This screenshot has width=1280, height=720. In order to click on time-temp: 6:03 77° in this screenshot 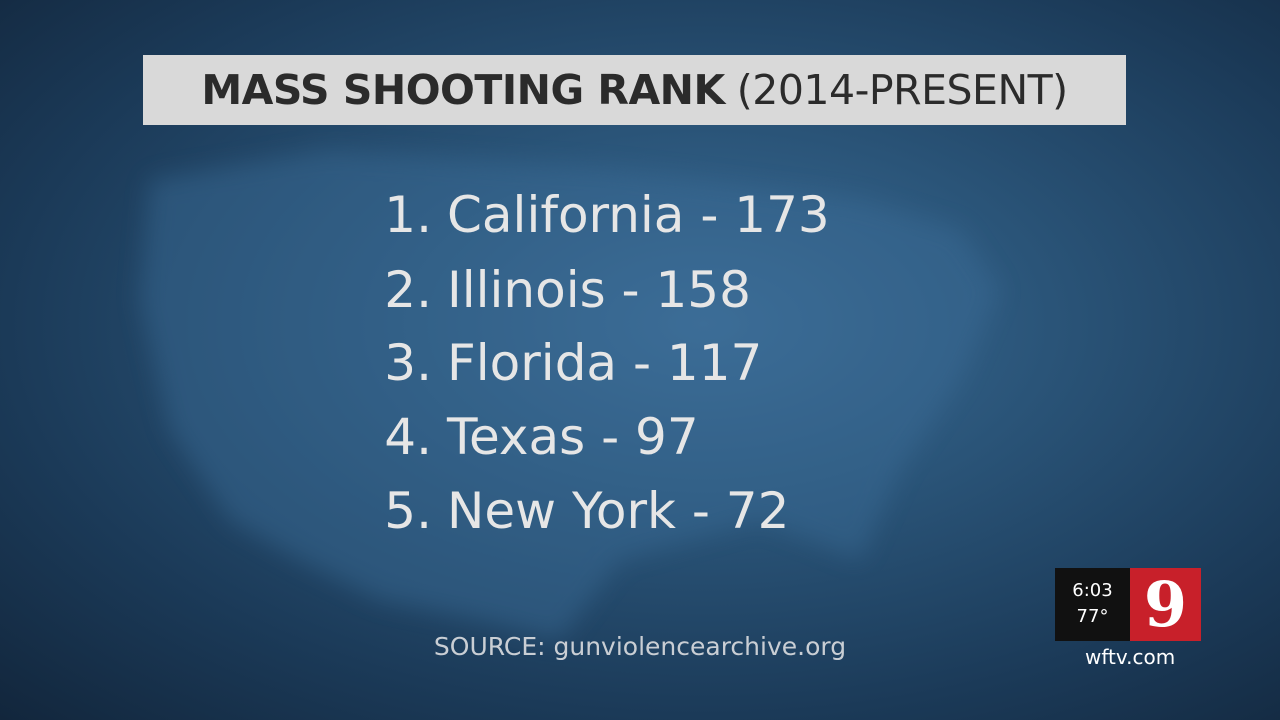, I will do `click(1092, 604)`.